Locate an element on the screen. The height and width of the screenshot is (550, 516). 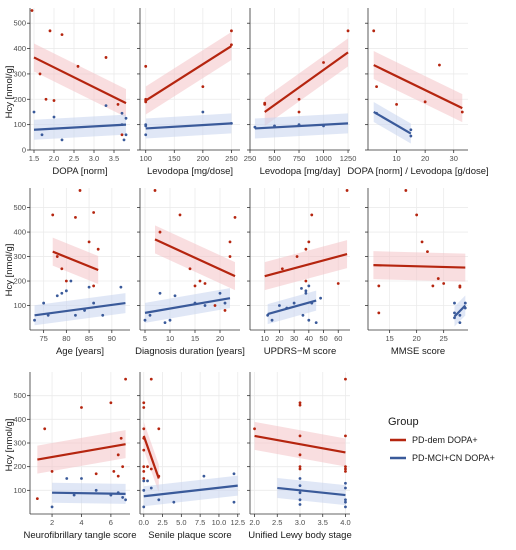
x-tick-label: 2 is located at coordinates (52, 522).